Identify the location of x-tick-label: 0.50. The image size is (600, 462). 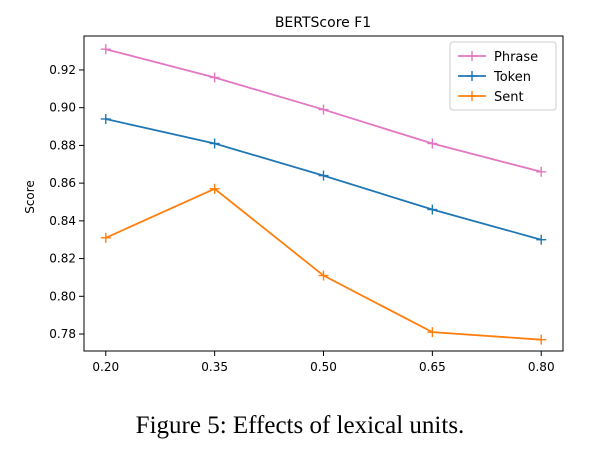
(323, 367).